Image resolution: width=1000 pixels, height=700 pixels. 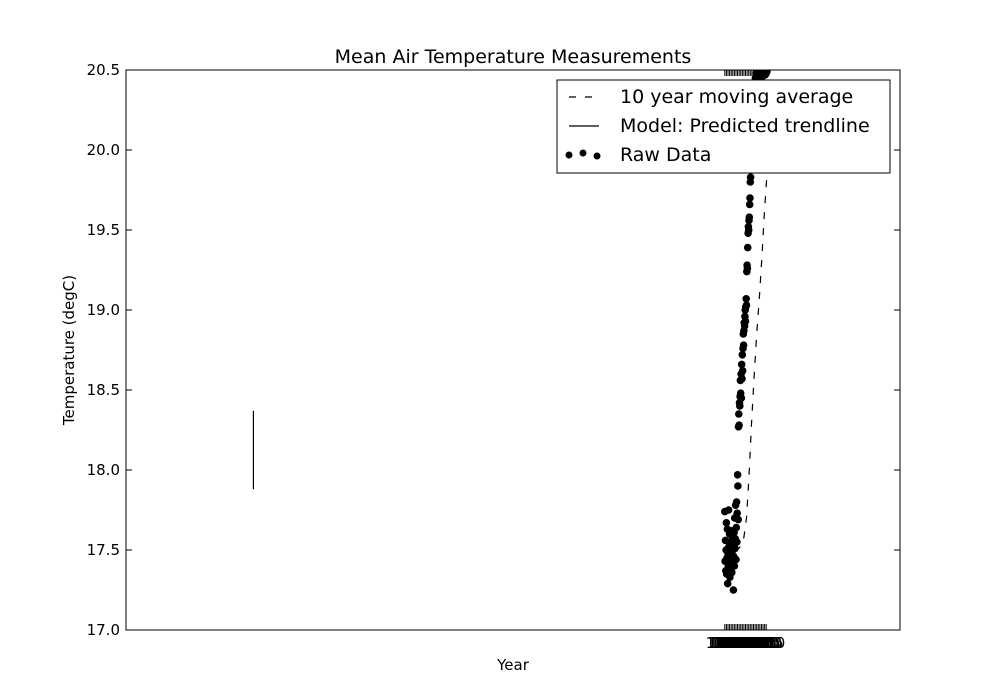 I want to click on y-tick-label: 18.0, so click(x=103, y=470).